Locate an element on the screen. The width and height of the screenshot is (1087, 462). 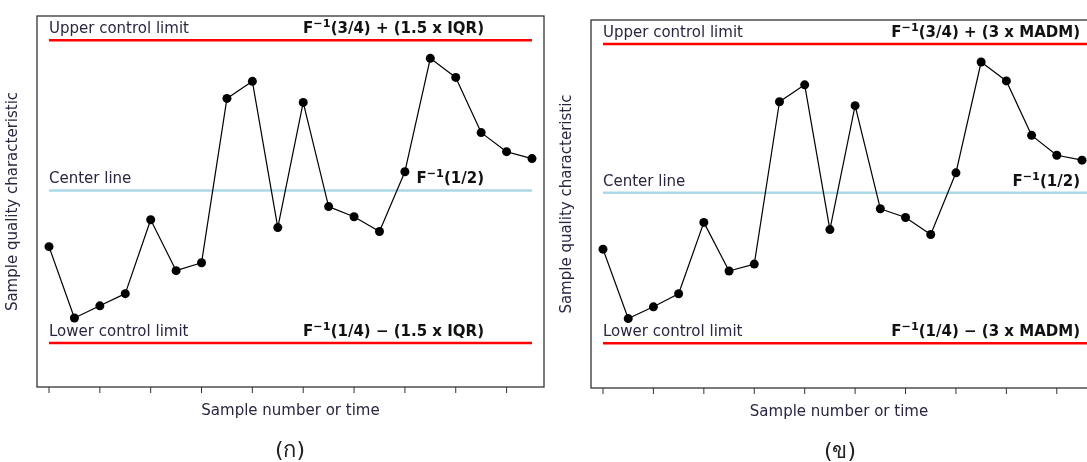
text: (ก) is located at coordinates (290, 449).